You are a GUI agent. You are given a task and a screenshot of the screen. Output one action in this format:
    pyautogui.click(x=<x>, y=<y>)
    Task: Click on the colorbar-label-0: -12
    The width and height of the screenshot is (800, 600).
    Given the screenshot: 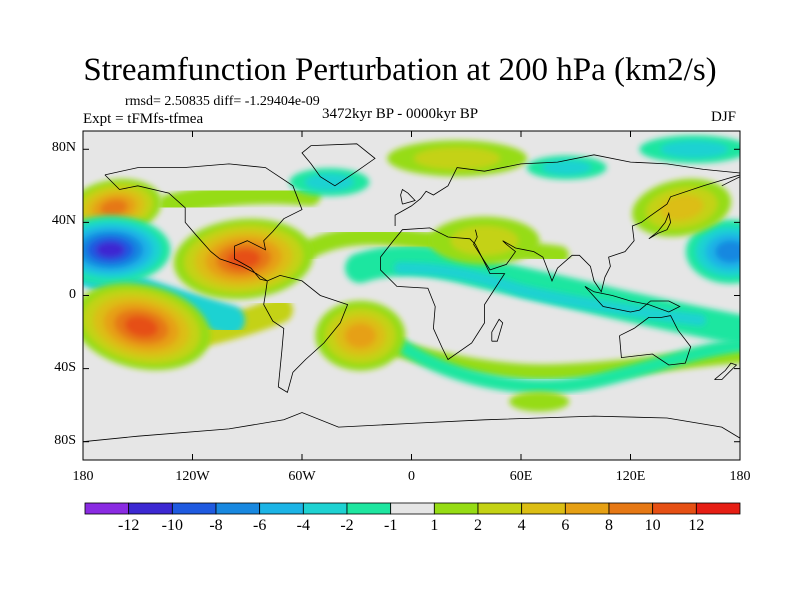 What is the action you would take?
    pyautogui.click(x=128, y=525)
    